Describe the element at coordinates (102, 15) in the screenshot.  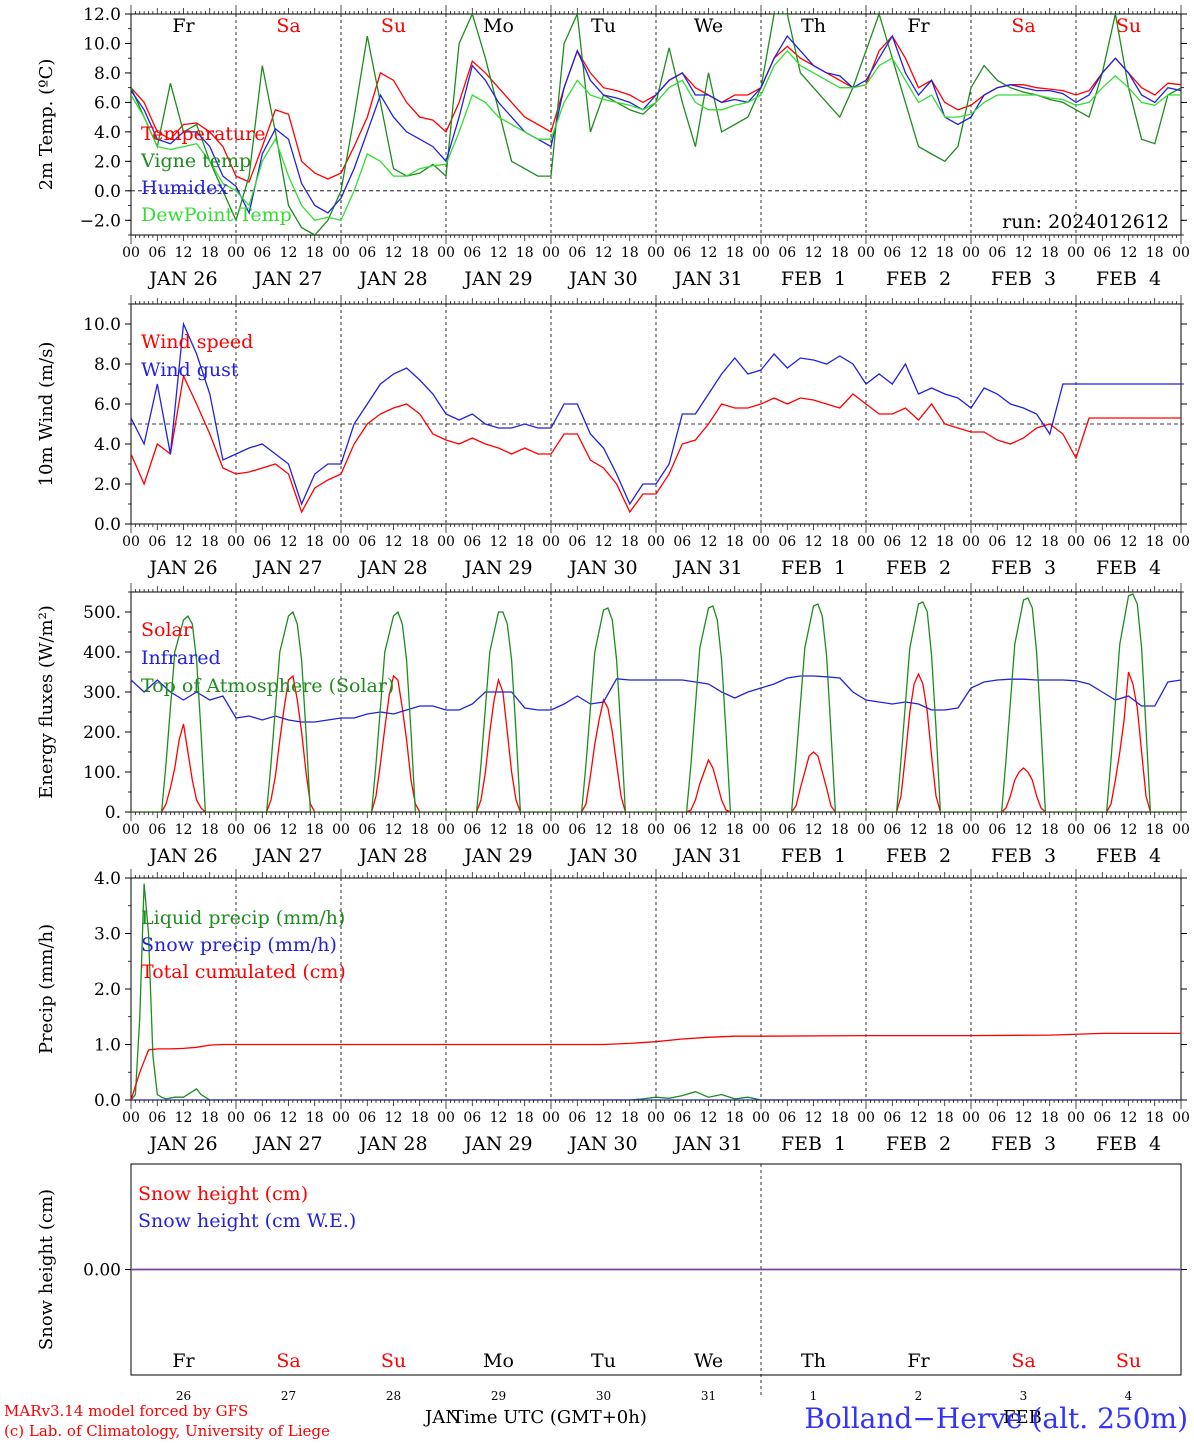
I see `y-tick-label: 12.0` at that location.